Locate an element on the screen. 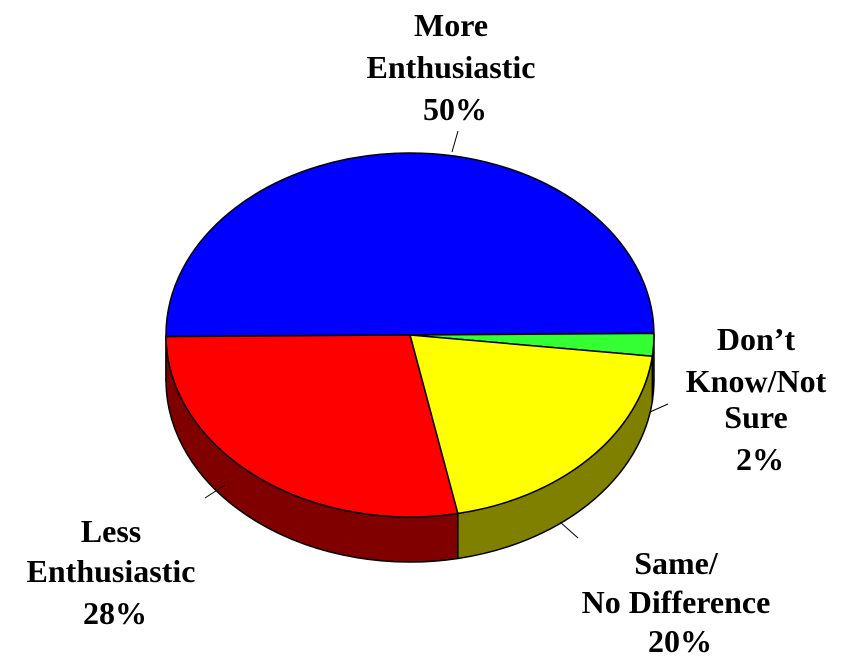  label-dont-know-not-sure: Don’t Know/Not Sure 2% is located at coordinates (760, 399).